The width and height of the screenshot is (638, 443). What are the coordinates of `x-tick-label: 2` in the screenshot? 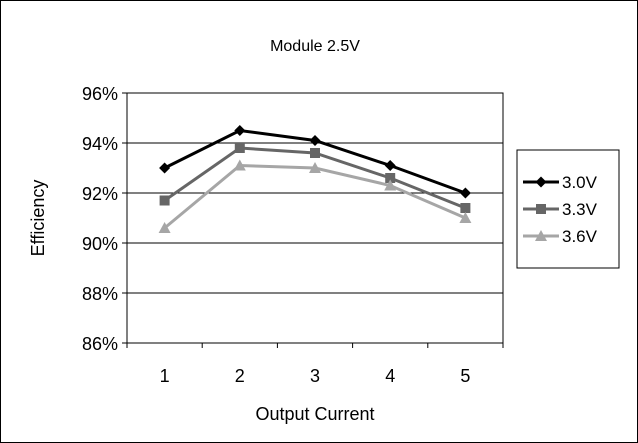 It's located at (240, 376).